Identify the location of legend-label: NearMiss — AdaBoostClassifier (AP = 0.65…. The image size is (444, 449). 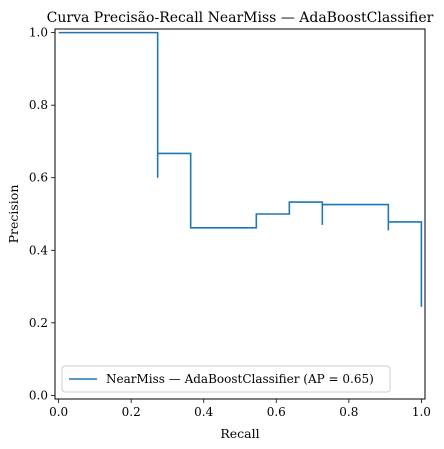
(240, 379).